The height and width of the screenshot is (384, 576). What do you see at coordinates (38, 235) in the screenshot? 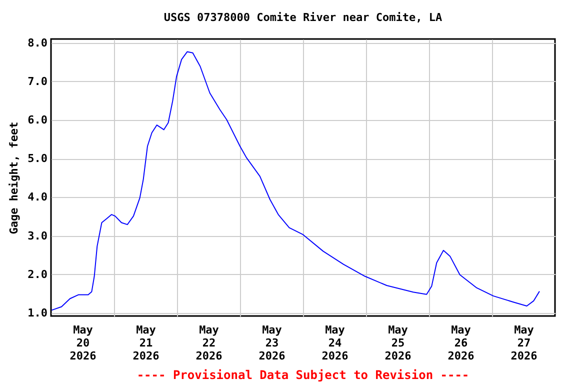
I see `y-tick-label: 3.0` at bounding box center [38, 235].